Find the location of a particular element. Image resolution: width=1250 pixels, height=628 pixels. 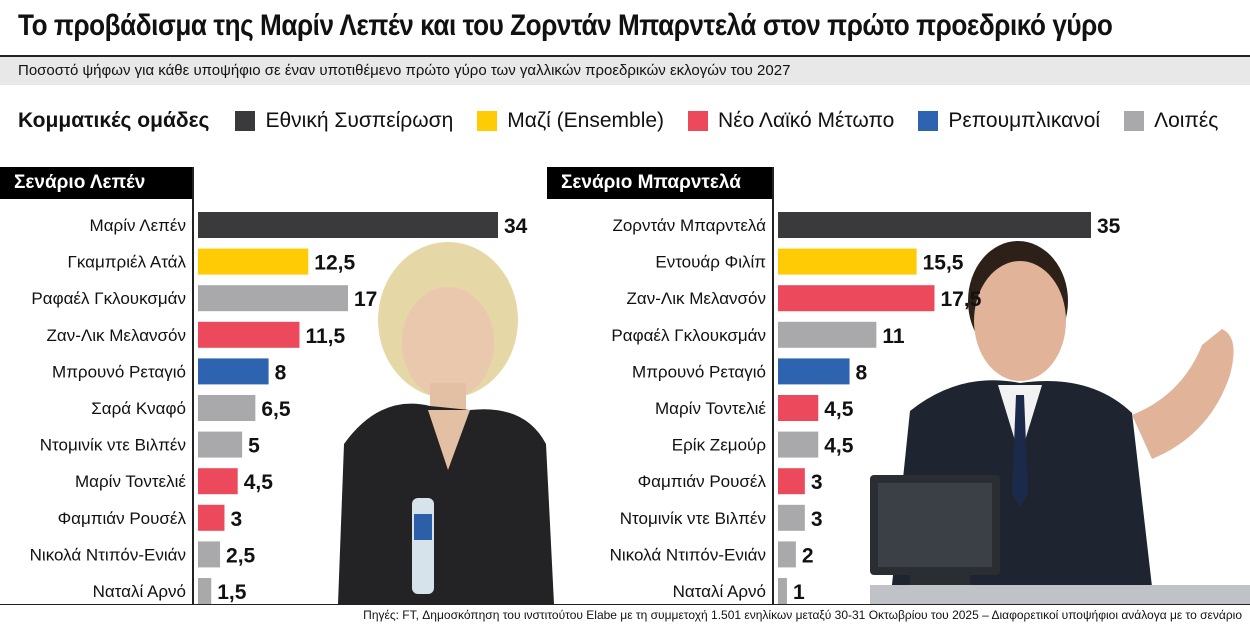

value-label: 2,5 is located at coordinates (241, 555).